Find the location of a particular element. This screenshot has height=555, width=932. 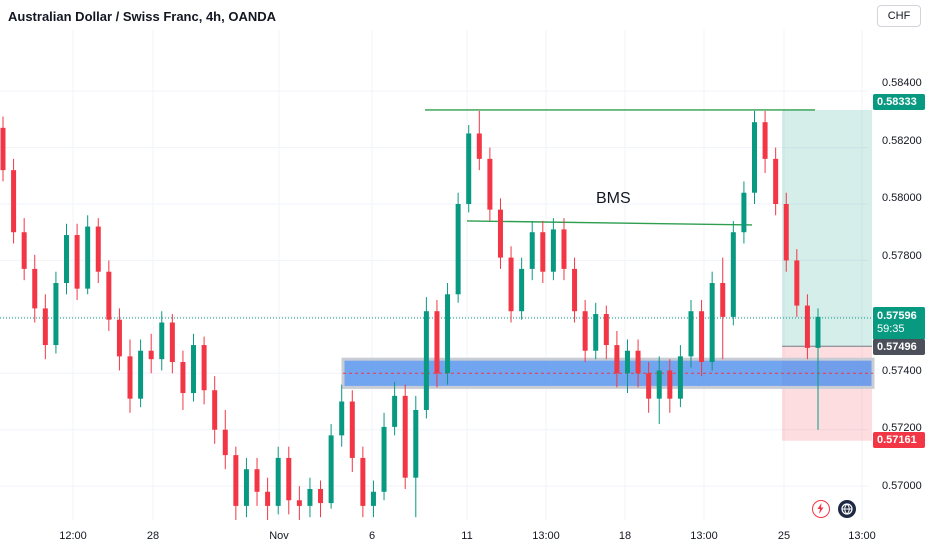

flash-icon is located at coordinates (821, 509).